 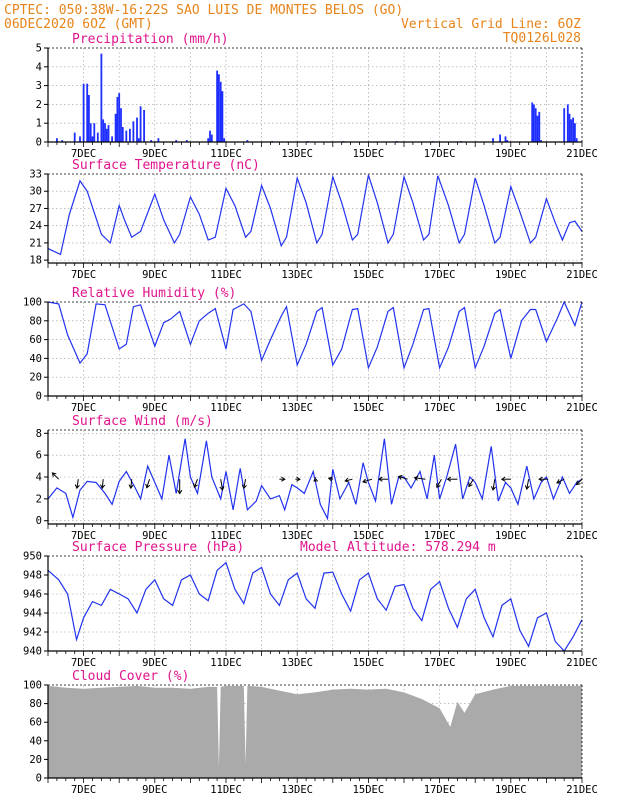 I want to click on relative-humidity-ytick-label: 60, so click(x=35, y=340).